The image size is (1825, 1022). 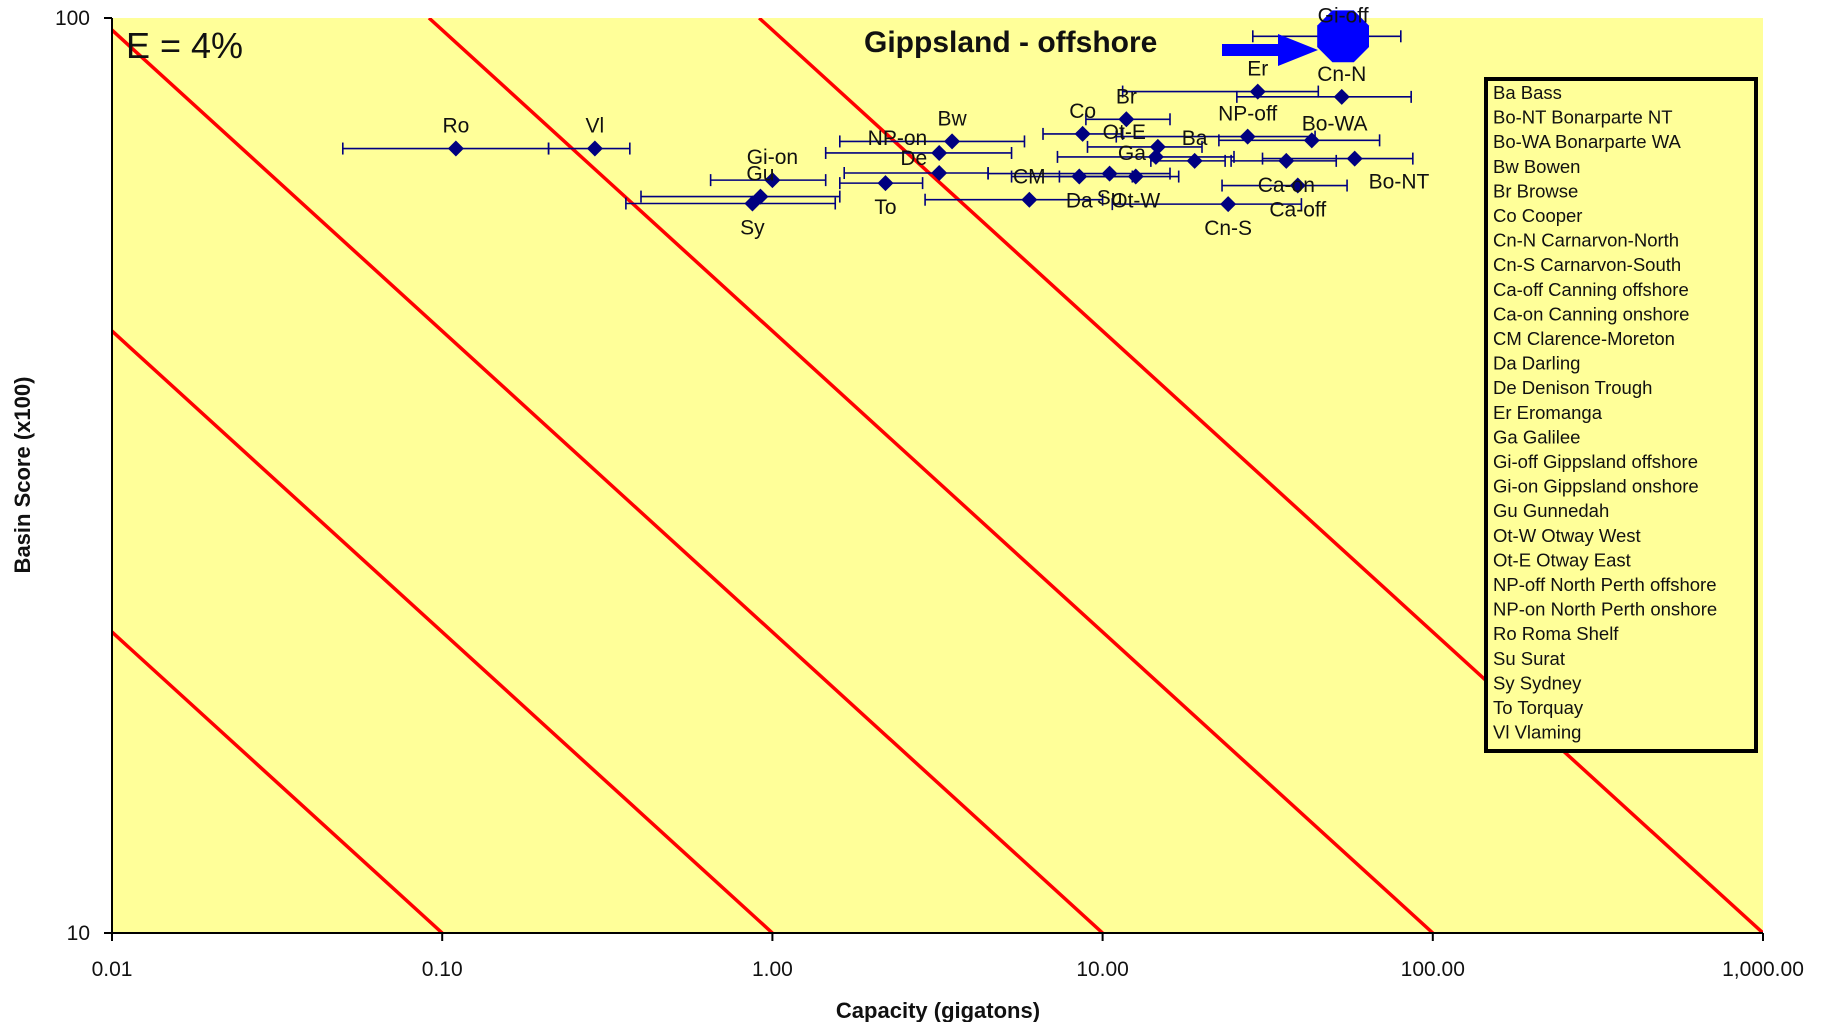 What do you see at coordinates (1433, 969) in the screenshot?
I see `x-tick-label: 100.00` at bounding box center [1433, 969].